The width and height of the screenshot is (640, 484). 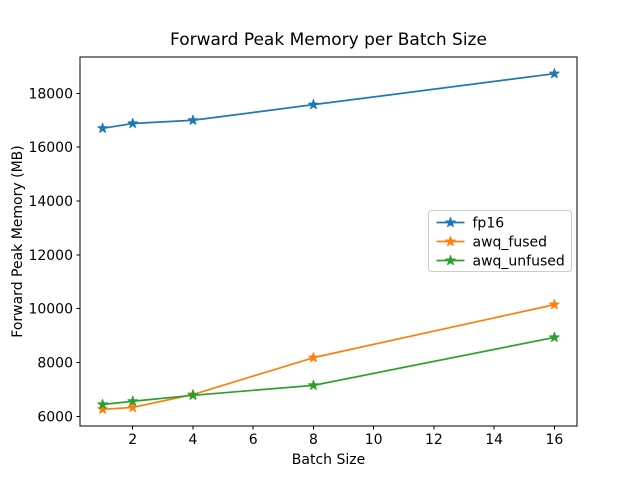 I want to click on x-tick-label: 16, so click(x=554, y=440).